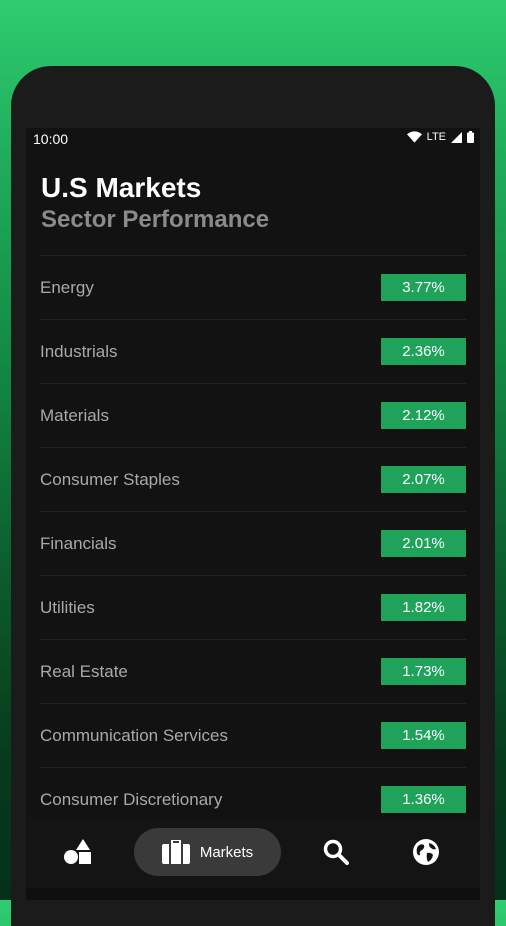  I want to click on sector-name: Consumer Staples, so click(110, 479).